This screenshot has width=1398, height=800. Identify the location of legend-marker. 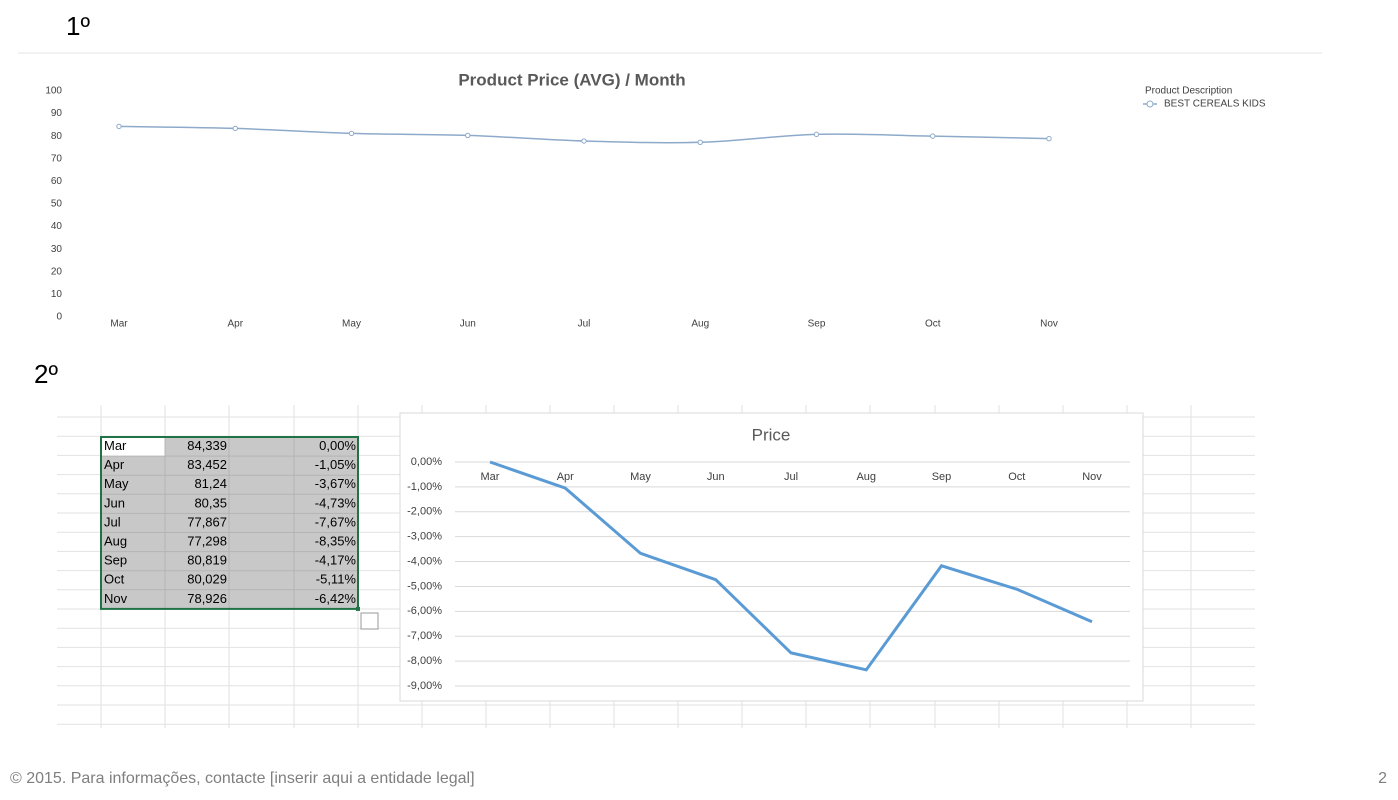
(1150, 104).